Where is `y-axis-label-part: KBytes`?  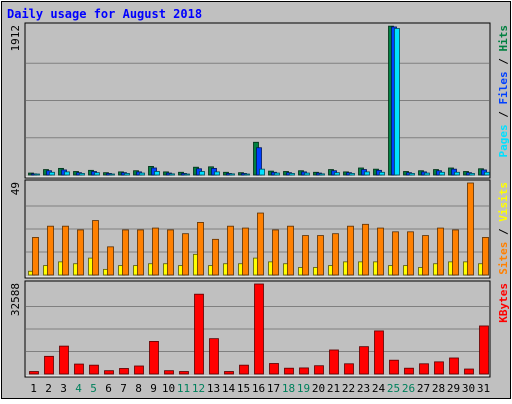
y-axis-label-part: KBytes is located at coordinates (503, 303).